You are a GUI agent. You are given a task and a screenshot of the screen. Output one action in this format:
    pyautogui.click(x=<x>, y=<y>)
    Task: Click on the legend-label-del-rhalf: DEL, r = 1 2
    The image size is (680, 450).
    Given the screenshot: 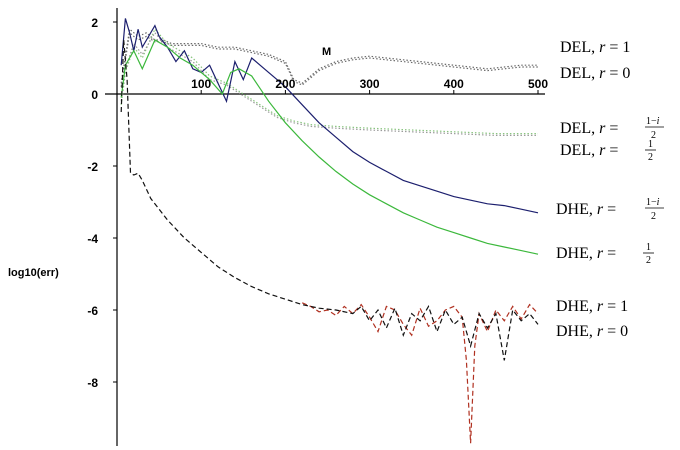 What is the action you would take?
    pyautogui.click(x=608, y=151)
    